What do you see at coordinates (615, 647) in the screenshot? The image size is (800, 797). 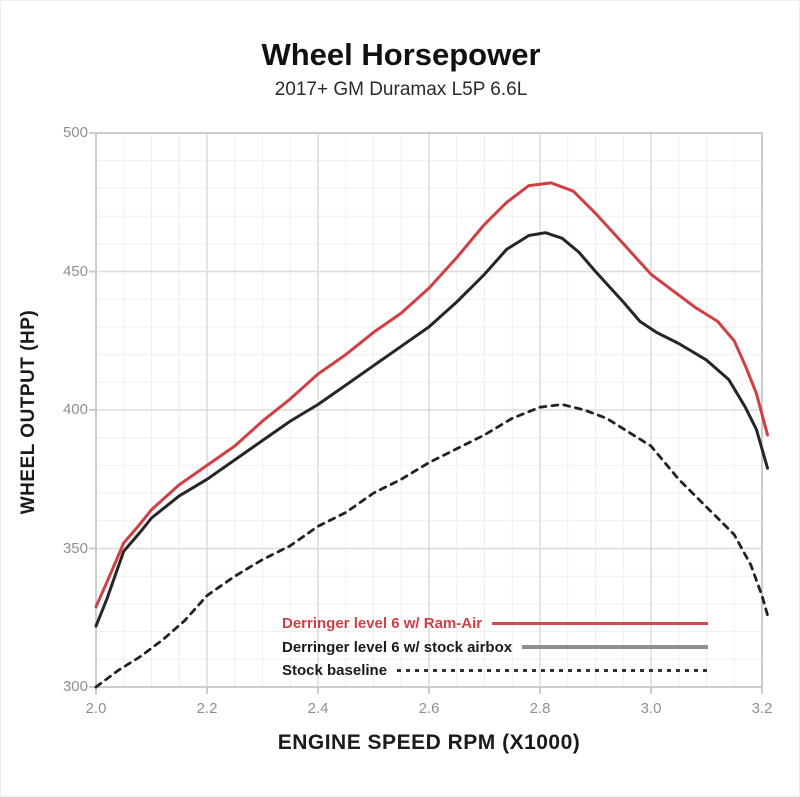 I see `legend-line-stock-airbox` at bounding box center [615, 647].